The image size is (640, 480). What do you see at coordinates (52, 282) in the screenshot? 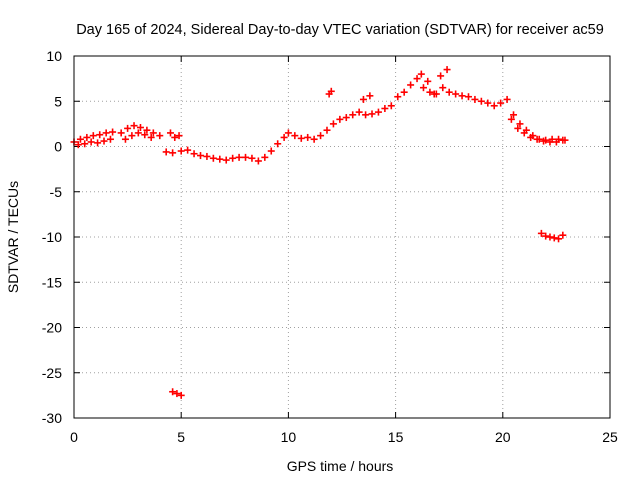
I see `y-tick-label: -15` at bounding box center [52, 282].